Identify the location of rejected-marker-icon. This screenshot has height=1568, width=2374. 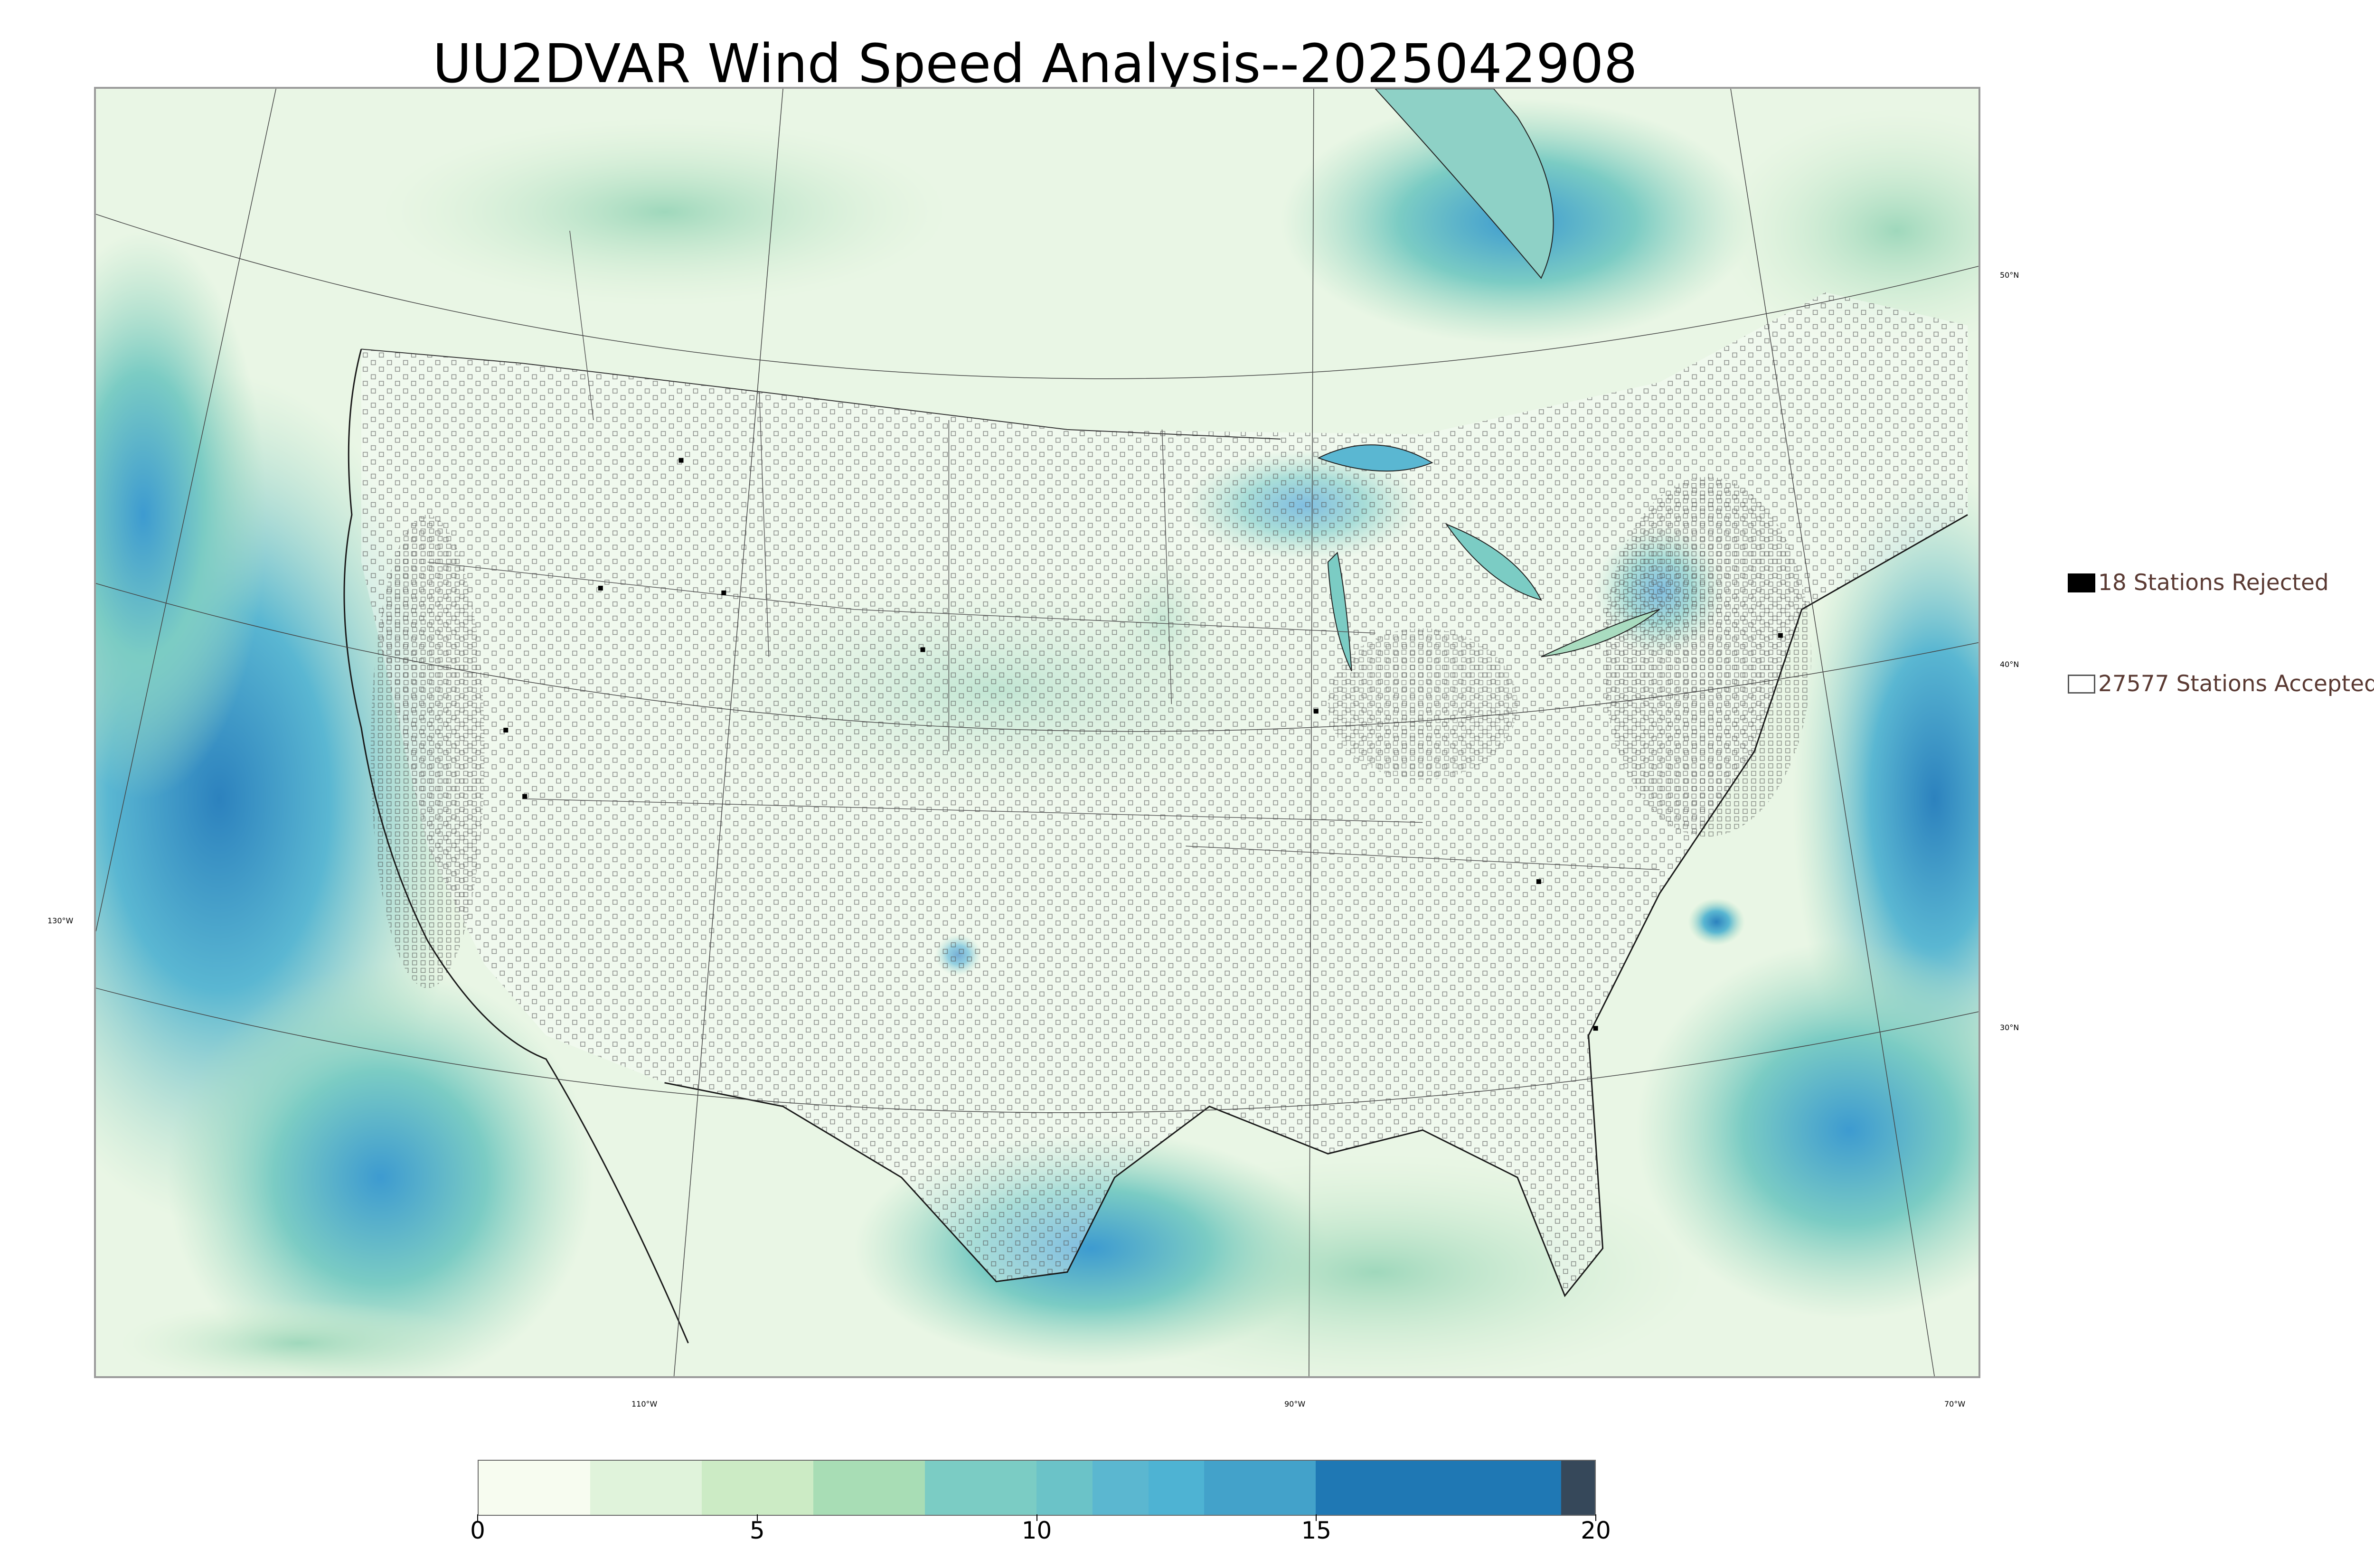
(2081, 583).